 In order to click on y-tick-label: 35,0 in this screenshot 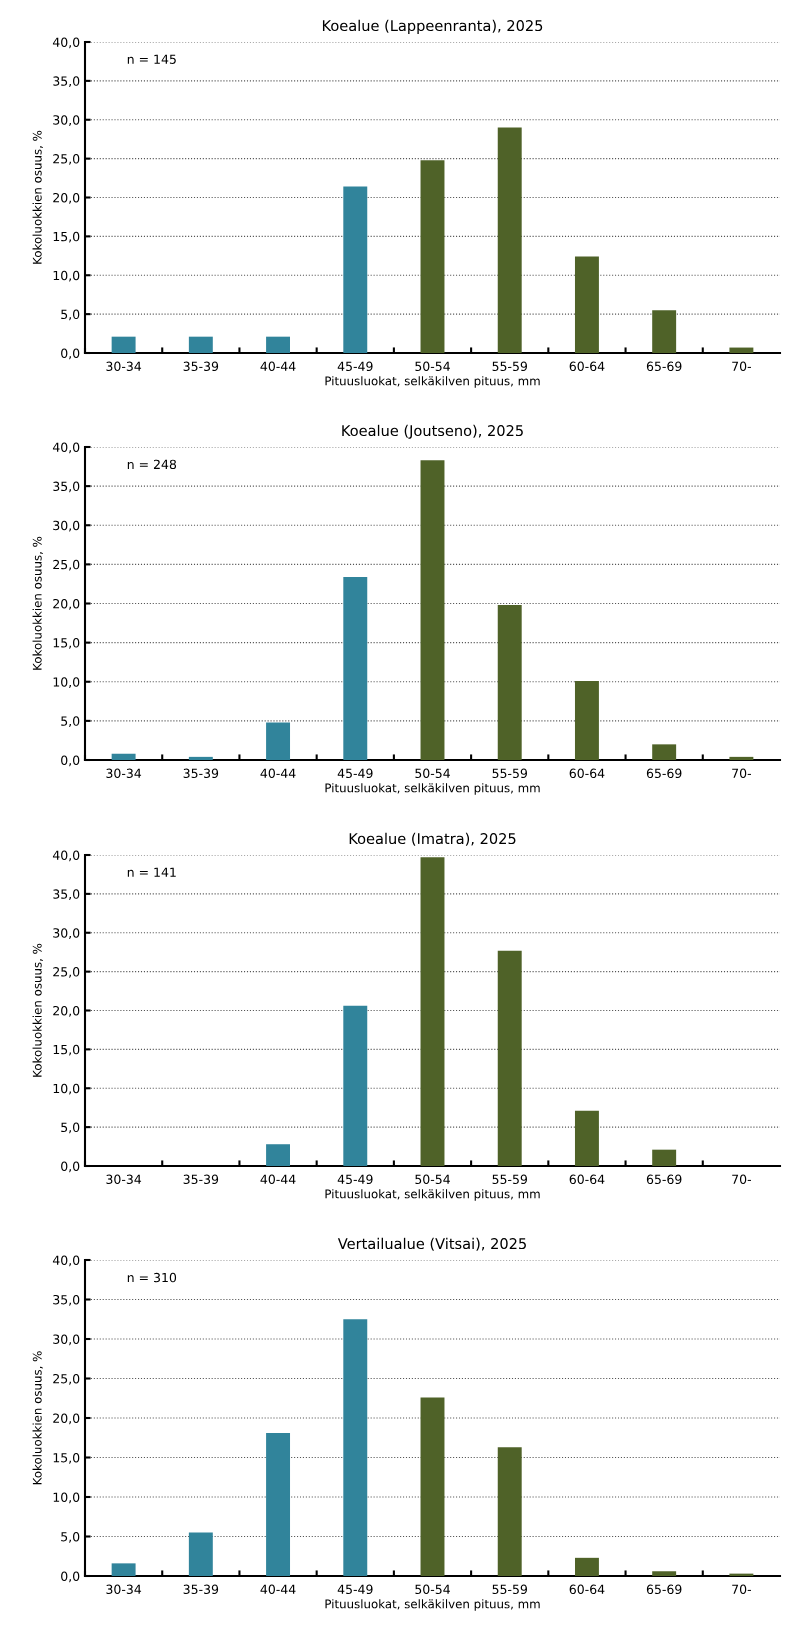, I will do `click(66, 82)`.